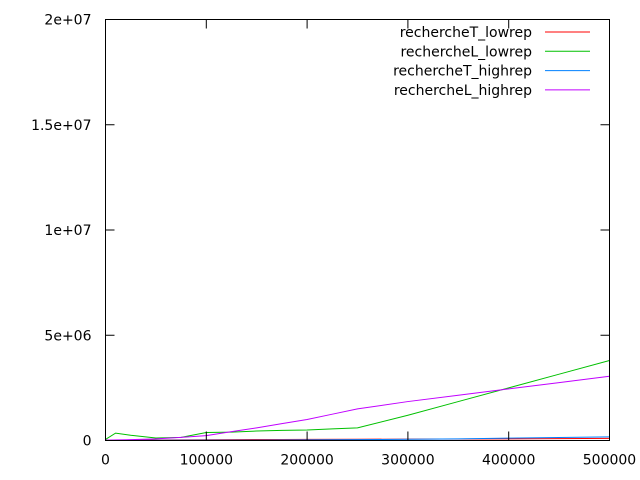 The image size is (640, 480). What do you see at coordinates (357, 408) in the screenshot?
I see `series-line-recherchel-highrep` at bounding box center [357, 408].